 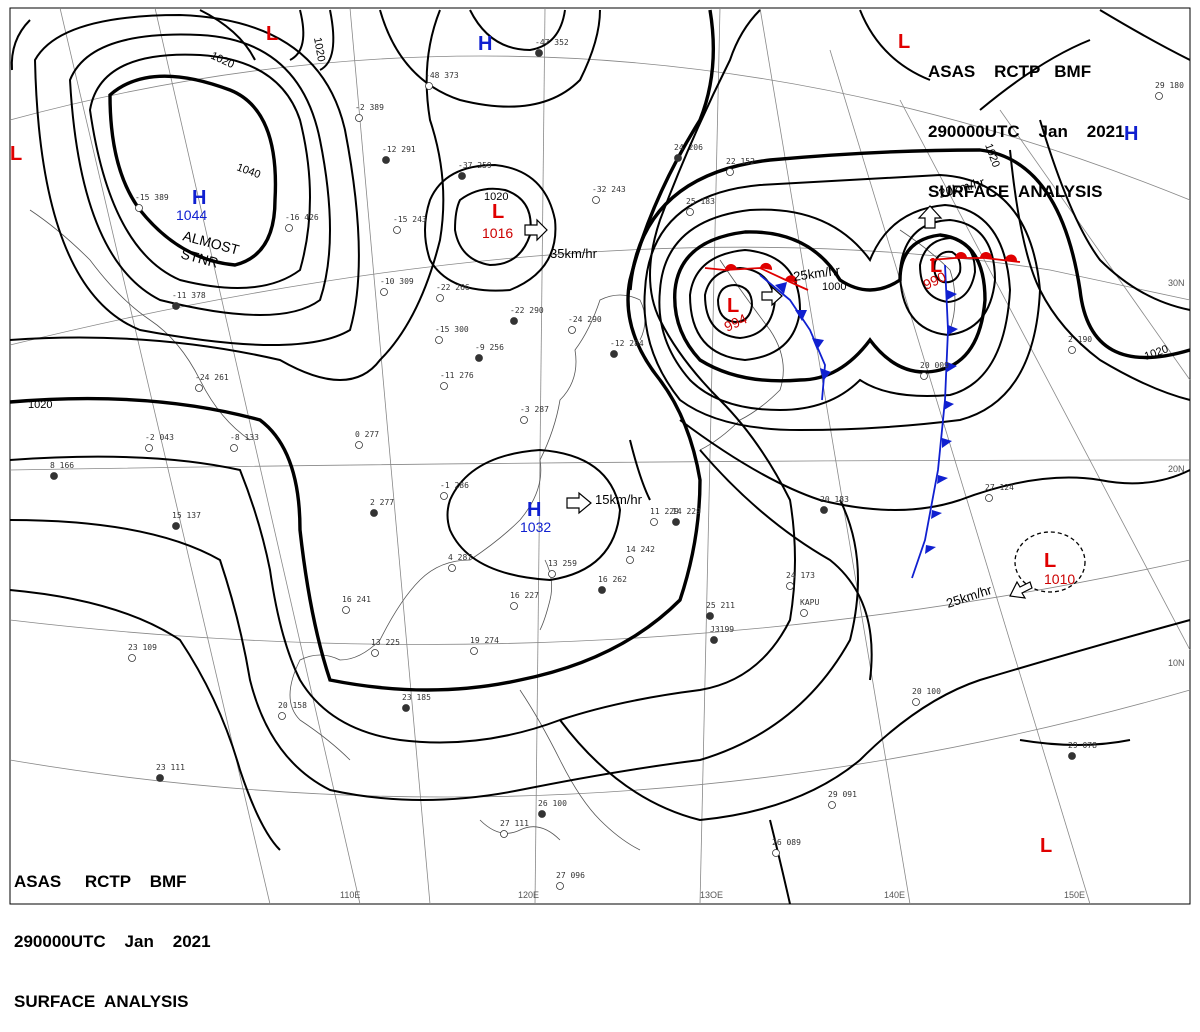 What do you see at coordinates (722, 629) in the screenshot?
I see `station-label: J3199` at bounding box center [722, 629].